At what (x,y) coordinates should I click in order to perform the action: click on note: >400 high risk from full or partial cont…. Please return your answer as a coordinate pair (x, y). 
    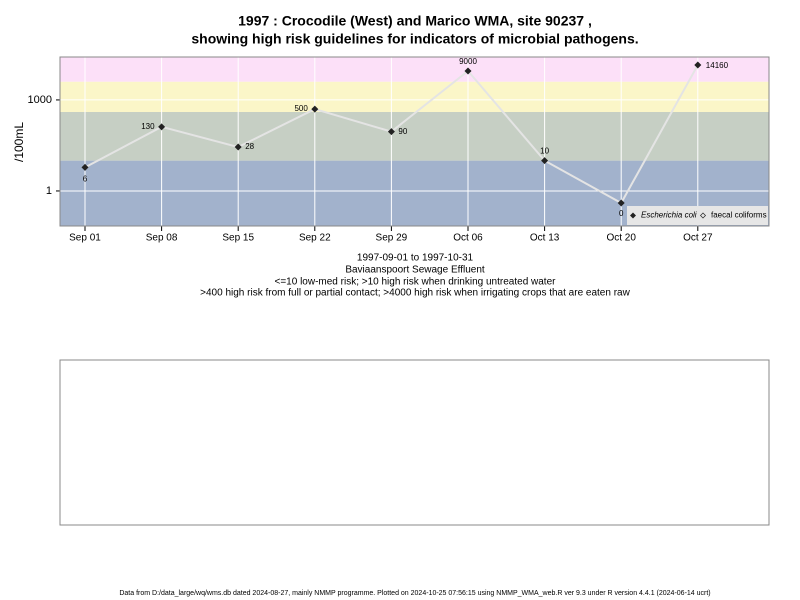
    Looking at the image, I should click on (415, 293).